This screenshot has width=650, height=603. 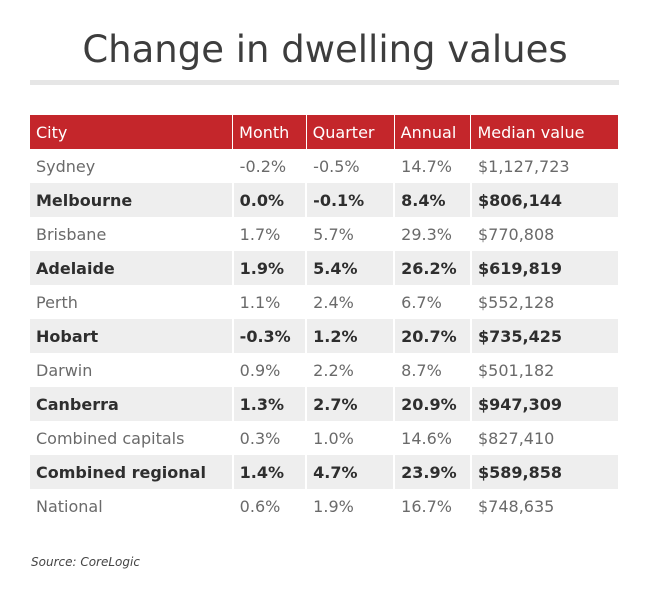 I want to click on cell-annual: 29.3%, so click(x=432, y=234).